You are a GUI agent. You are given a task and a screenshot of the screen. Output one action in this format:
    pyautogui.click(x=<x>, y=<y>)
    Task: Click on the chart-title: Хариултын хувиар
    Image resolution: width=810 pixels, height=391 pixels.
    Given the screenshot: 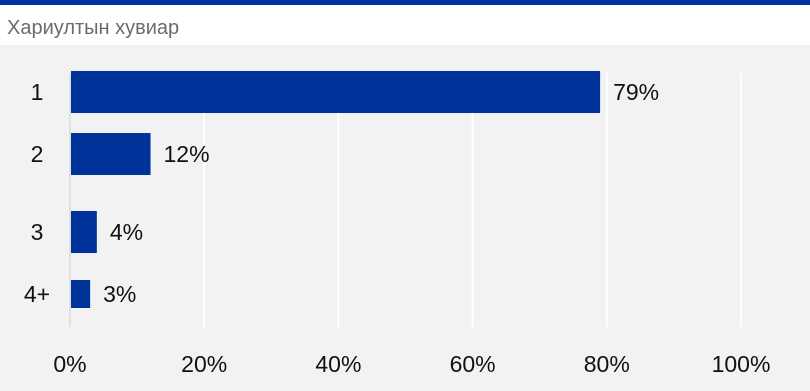 What is the action you would take?
    pyautogui.click(x=93, y=28)
    